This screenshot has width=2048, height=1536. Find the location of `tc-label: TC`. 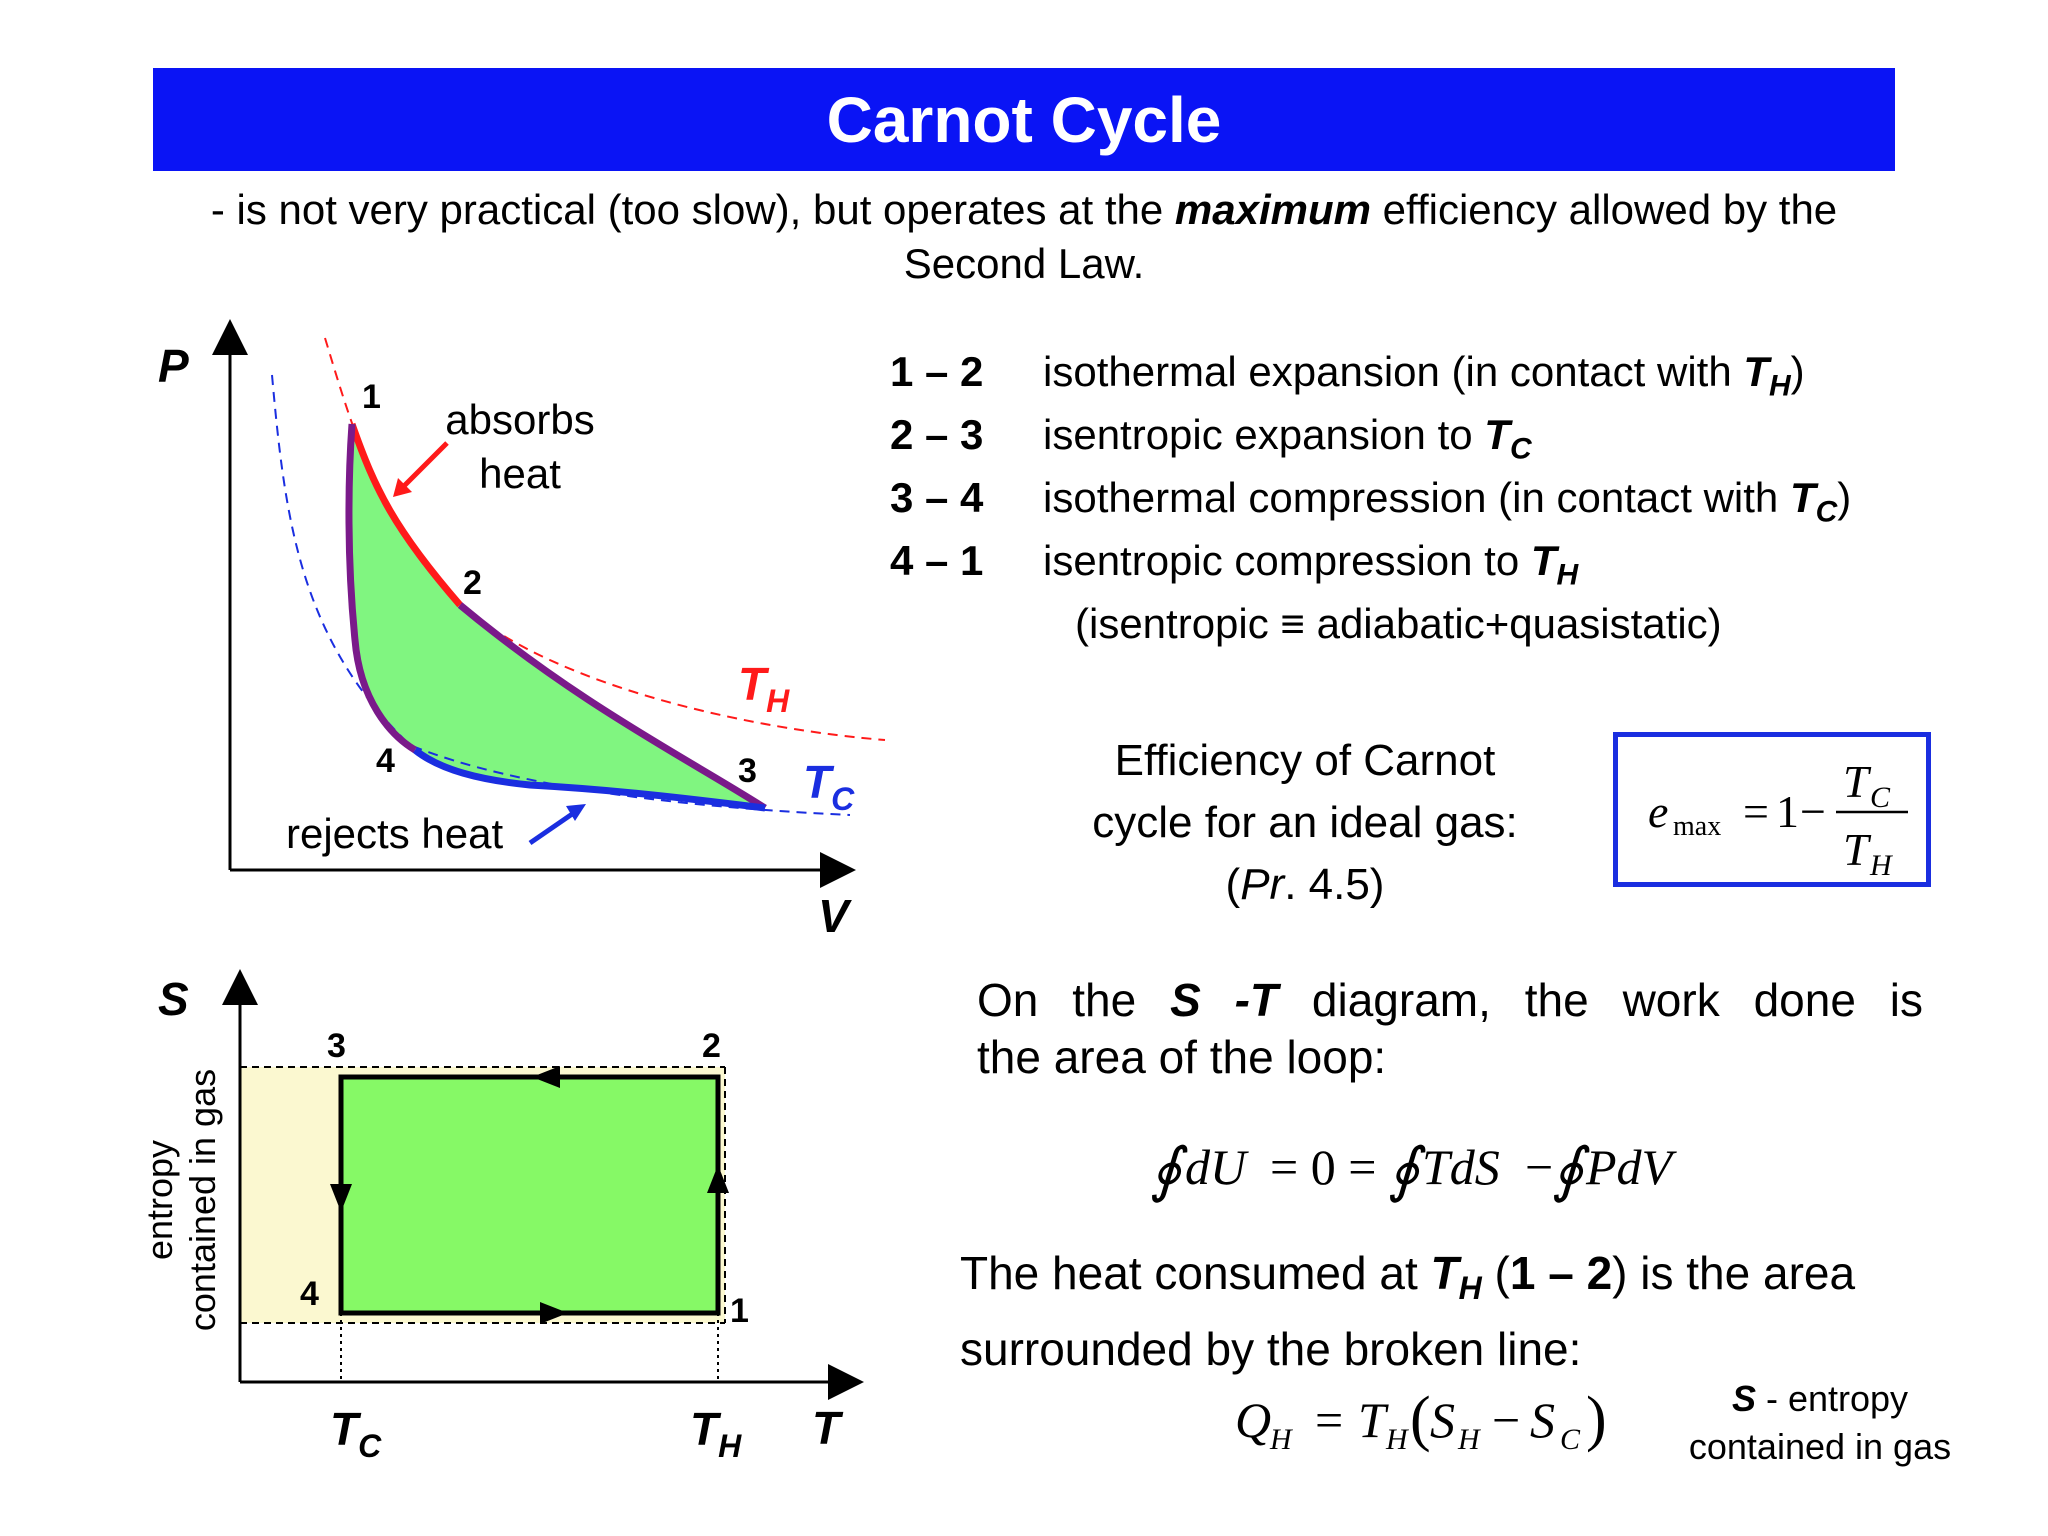

tc-label: TC is located at coordinates (829, 786).